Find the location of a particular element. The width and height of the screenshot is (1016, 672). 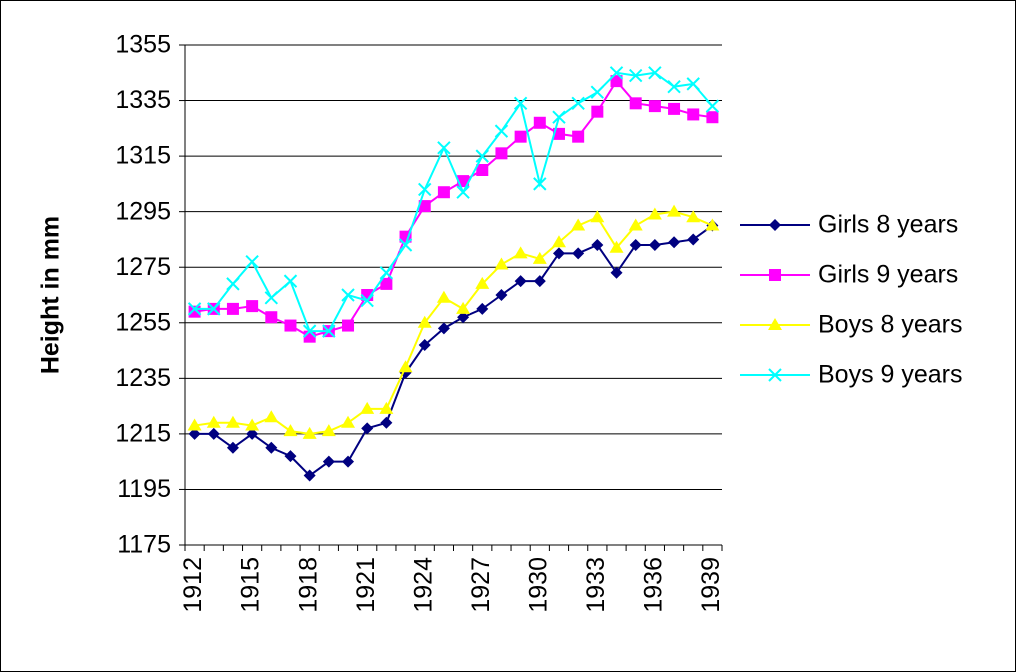

x-tick-label: 1924 is located at coordinates (423, 585).